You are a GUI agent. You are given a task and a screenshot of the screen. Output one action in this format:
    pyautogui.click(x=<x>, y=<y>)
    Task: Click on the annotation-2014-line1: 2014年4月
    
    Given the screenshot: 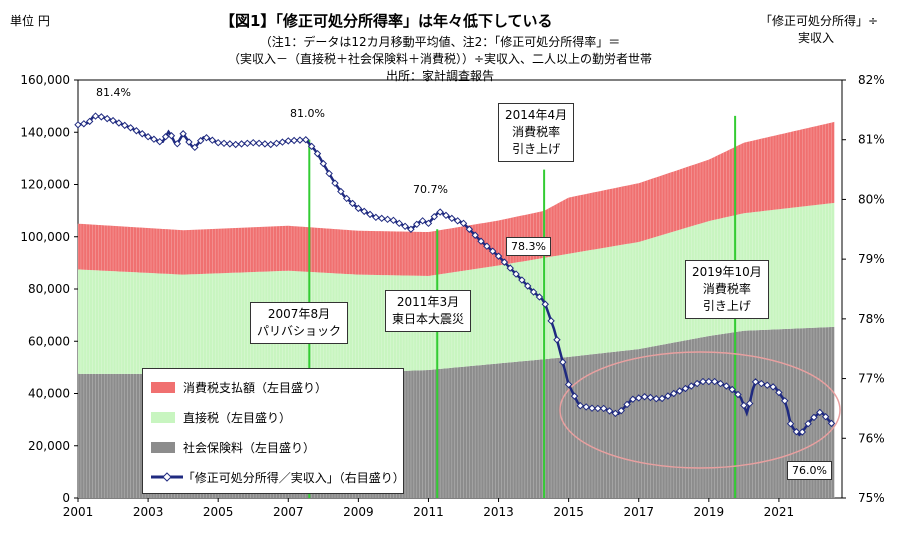 What is the action you would take?
    pyautogui.click(x=536, y=115)
    